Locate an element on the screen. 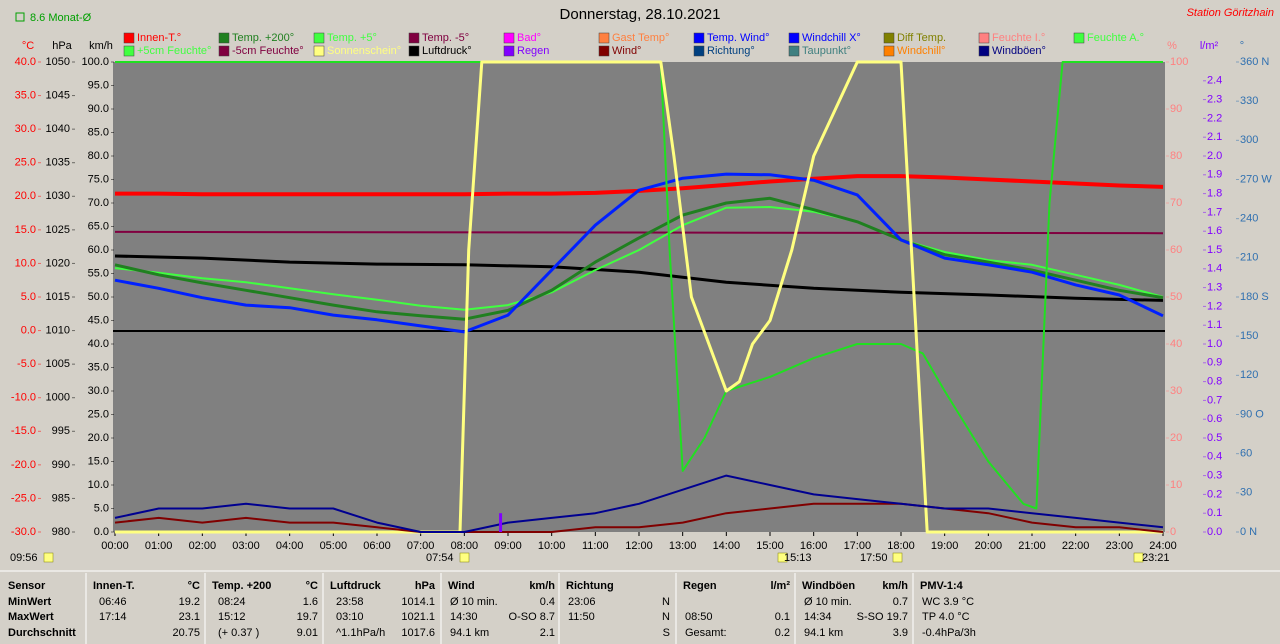 The width and height of the screenshot is (1280, 644). legend-label: Feuchte A.° is located at coordinates (1115, 38).